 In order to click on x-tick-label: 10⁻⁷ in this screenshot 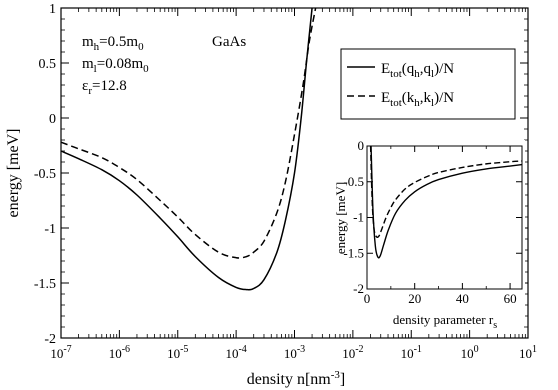, I will do `click(60, 352)`.